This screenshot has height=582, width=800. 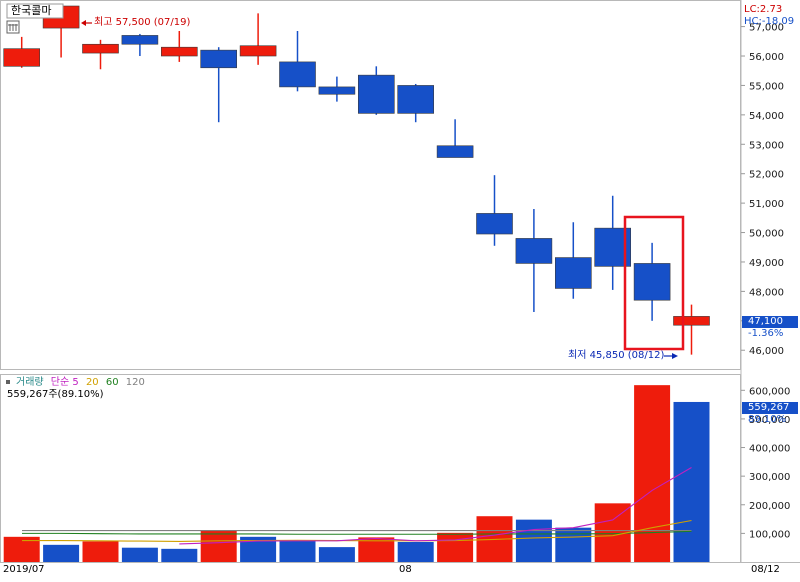 I want to click on legend-ma120: 120, so click(x=135, y=382).